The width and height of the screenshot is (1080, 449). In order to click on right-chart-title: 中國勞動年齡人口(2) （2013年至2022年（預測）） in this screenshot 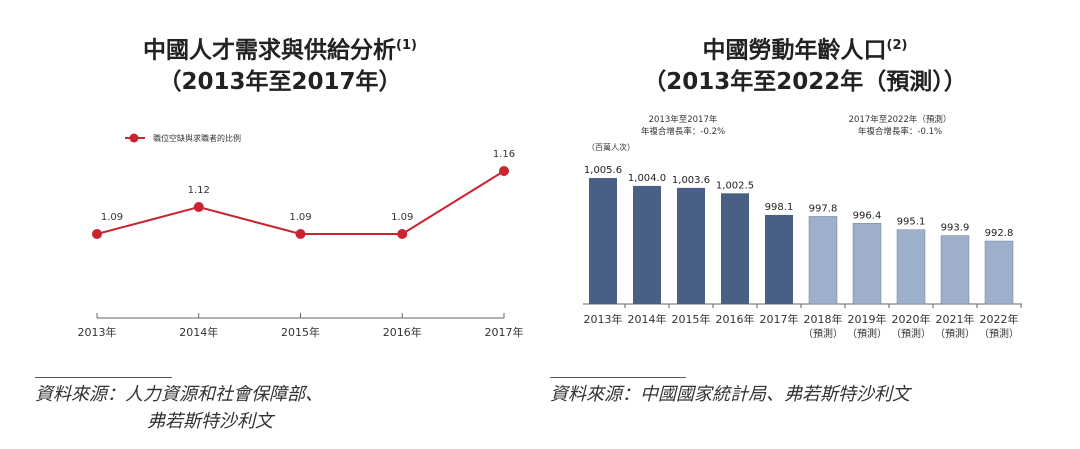, I will do `click(805, 64)`.